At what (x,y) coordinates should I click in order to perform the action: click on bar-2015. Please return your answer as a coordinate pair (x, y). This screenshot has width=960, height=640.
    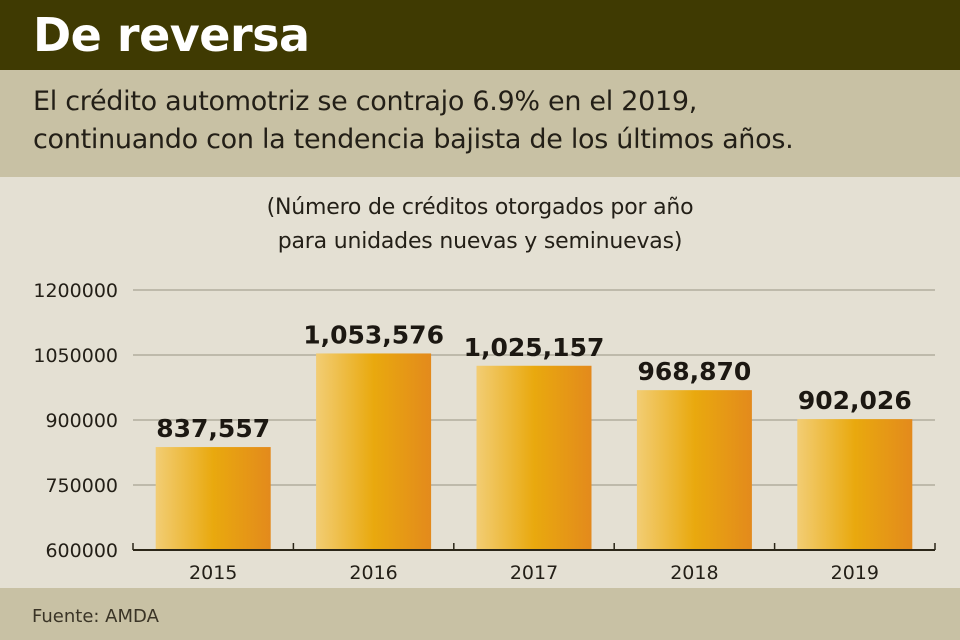
    Looking at the image, I should click on (213, 498).